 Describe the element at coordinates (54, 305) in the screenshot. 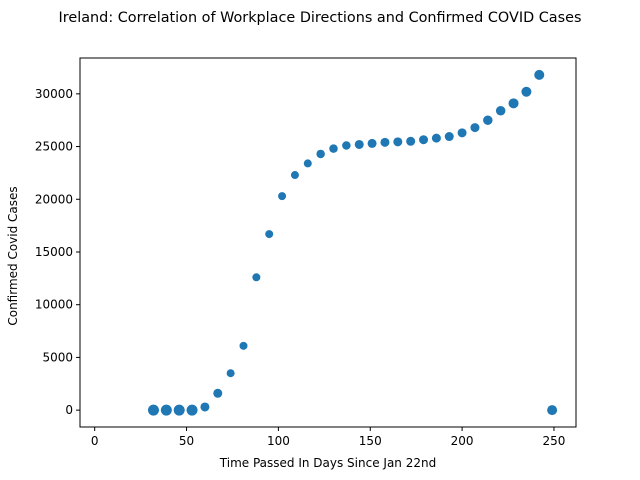

I see `y-tick-label: 10000` at that location.